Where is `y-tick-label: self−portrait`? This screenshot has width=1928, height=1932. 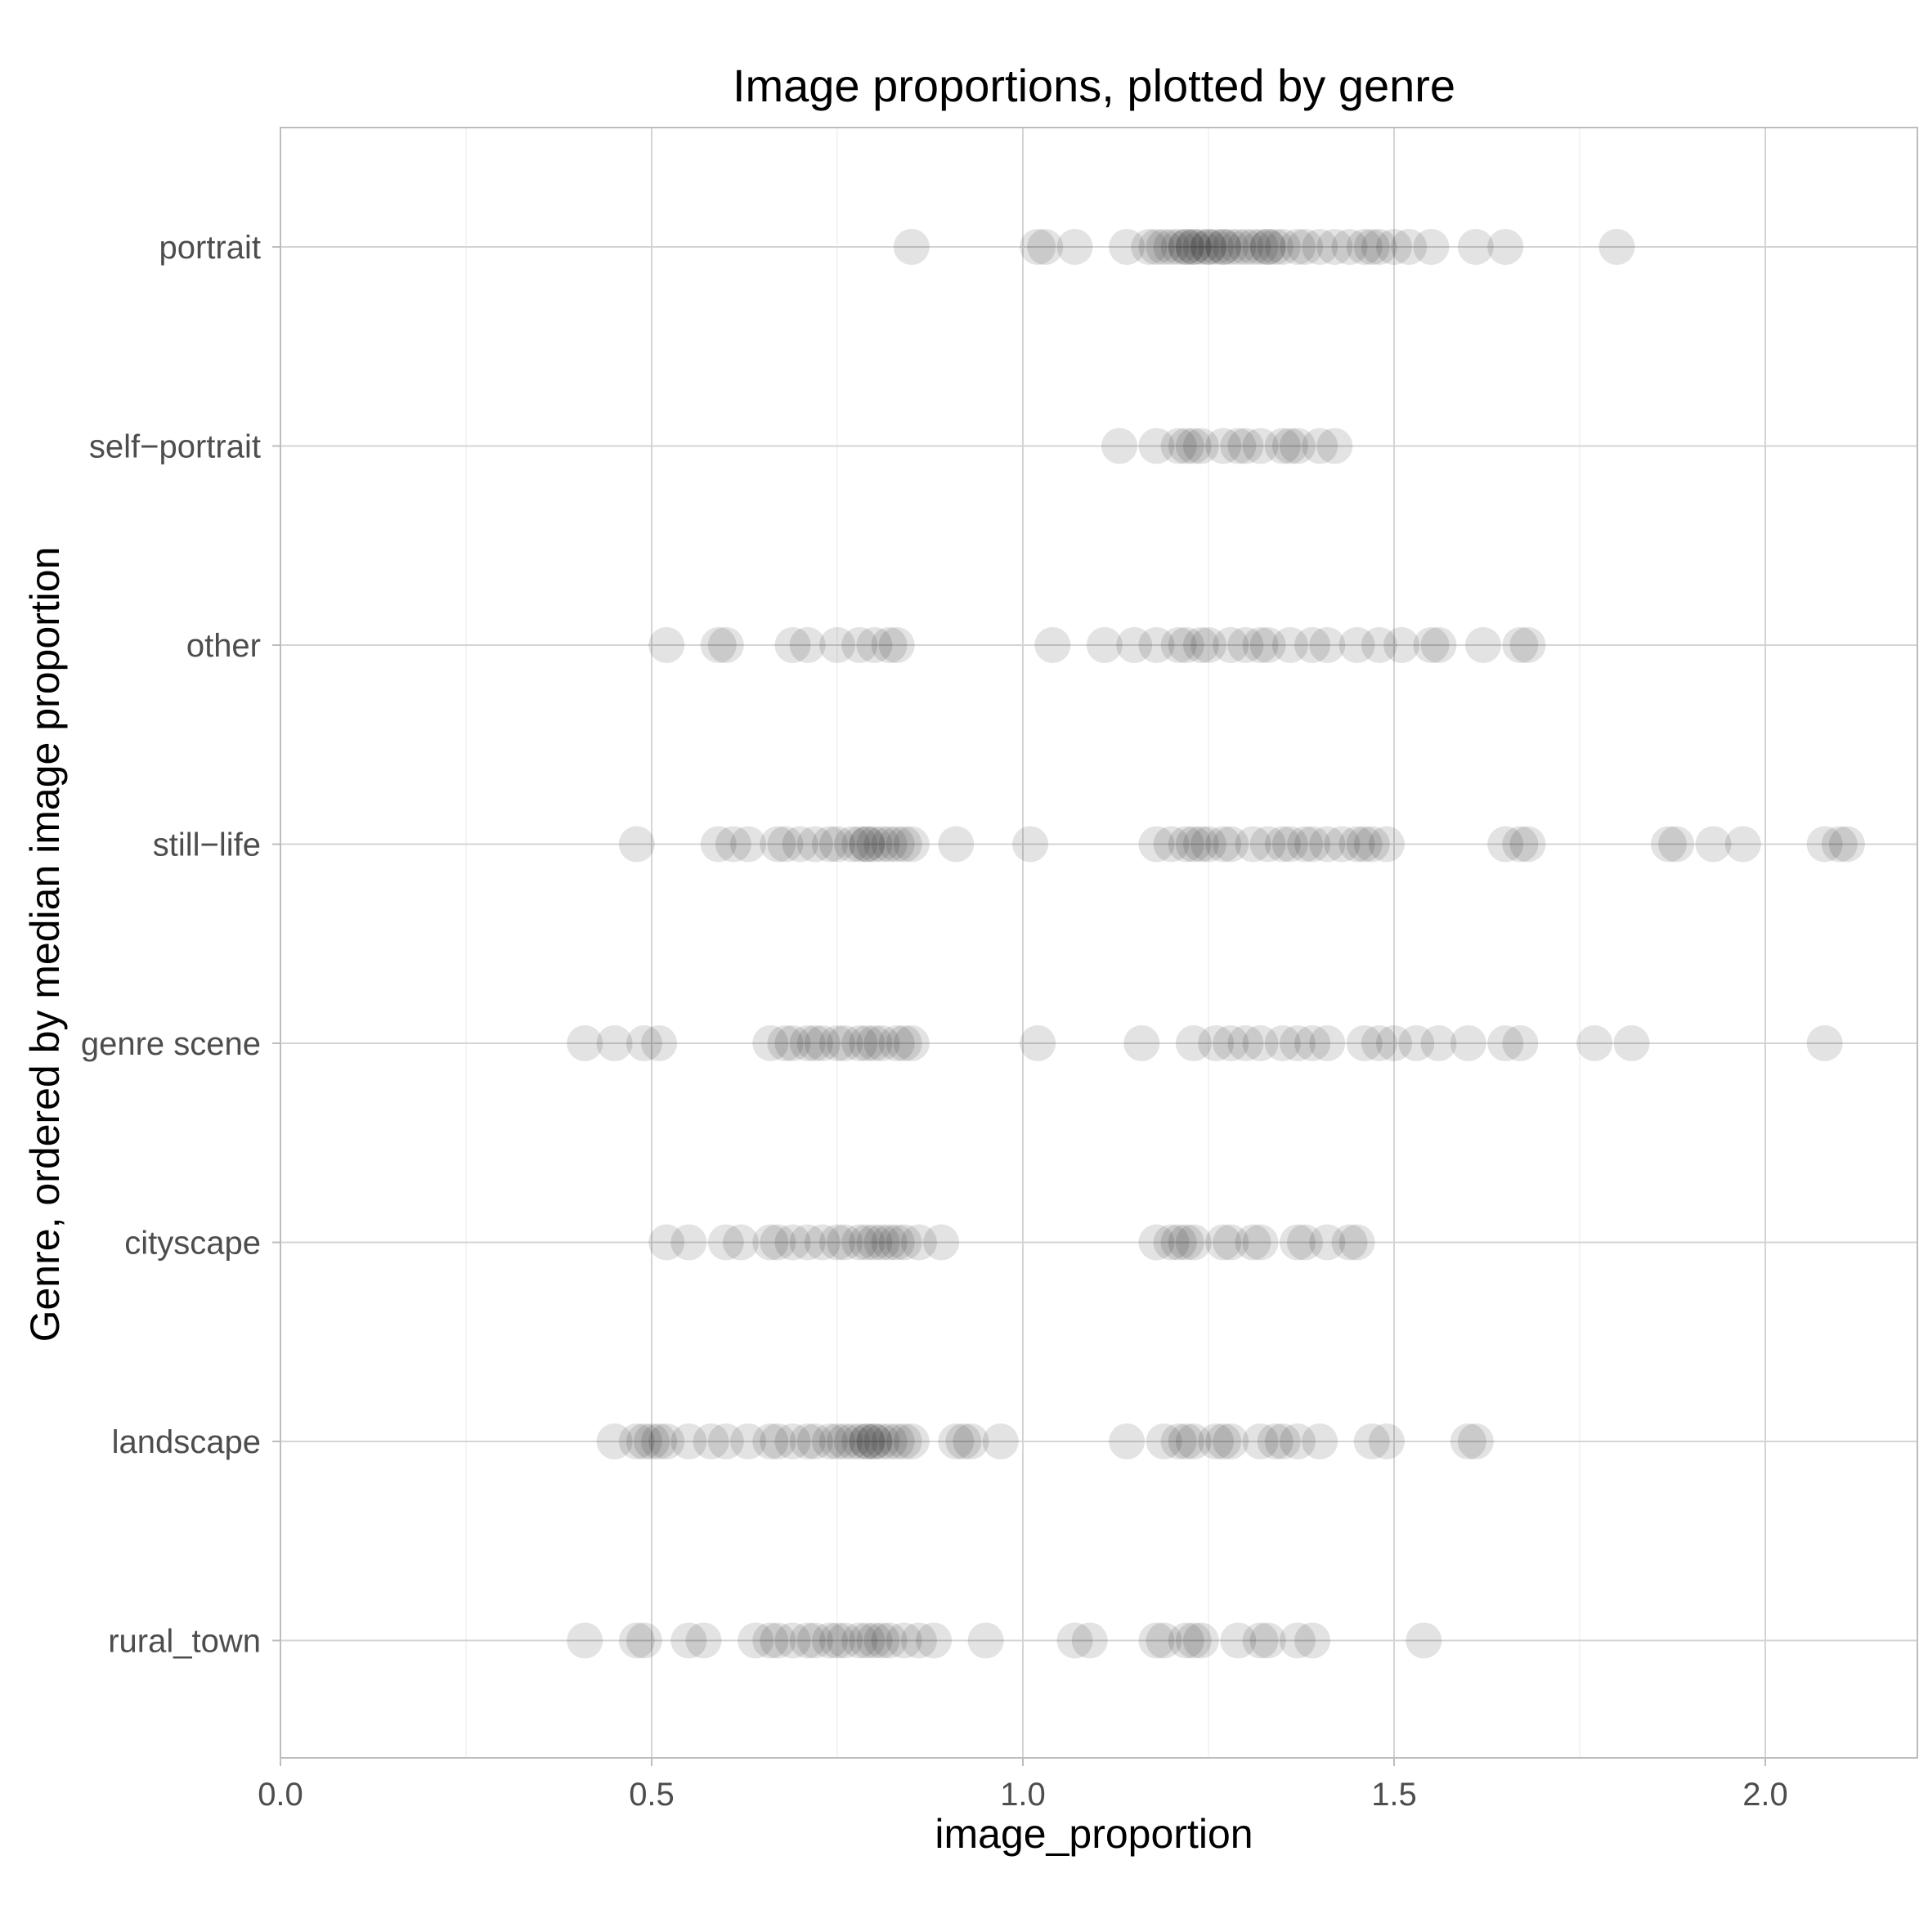
y-tick-label: self−portrait is located at coordinates (175, 447).